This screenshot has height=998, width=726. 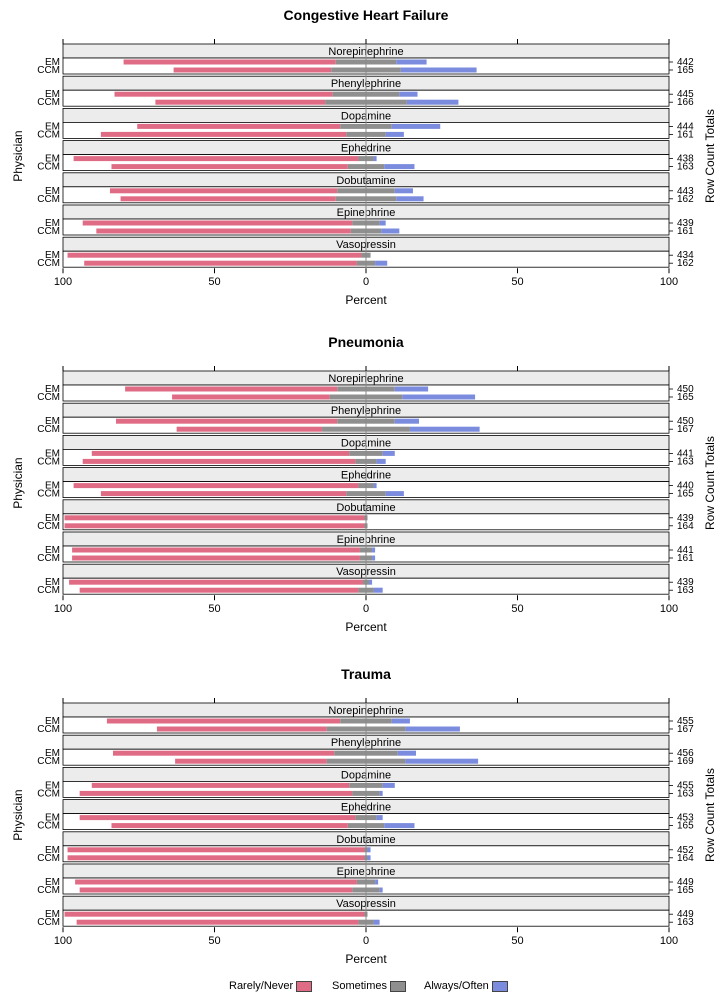 What do you see at coordinates (366, 959) in the screenshot?
I see `x-axis-label: Percent` at bounding box center [366, 959].